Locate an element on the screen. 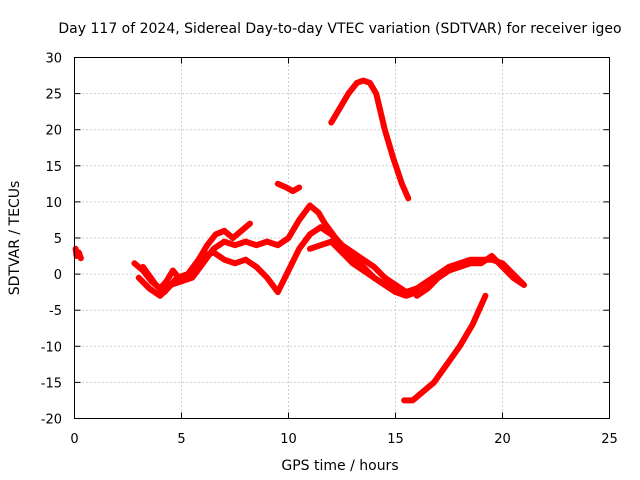  series-line-s6 is located at coordinates (363, 267).